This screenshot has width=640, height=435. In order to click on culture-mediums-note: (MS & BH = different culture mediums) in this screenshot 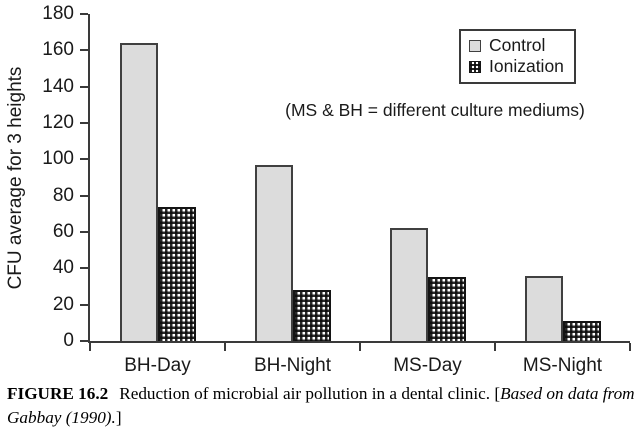, I will do `click(435, 110)`.